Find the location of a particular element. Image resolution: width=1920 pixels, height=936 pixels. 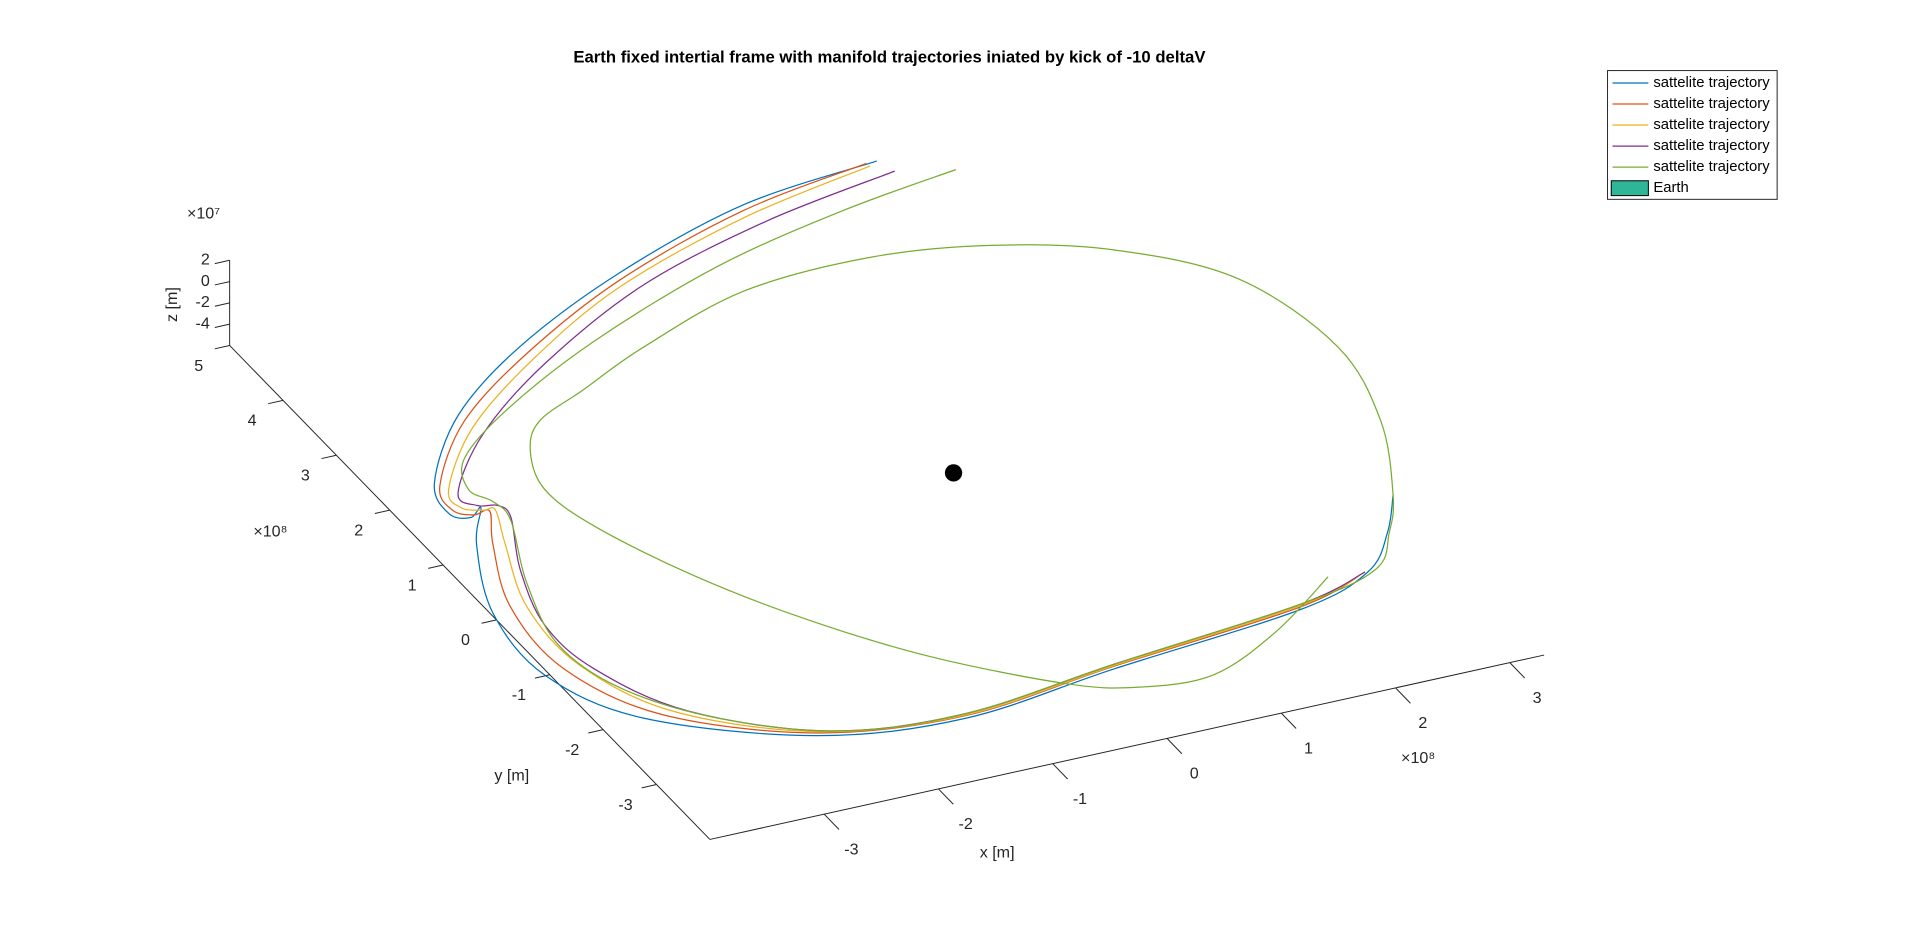

z-tick-label: -2 is located at coordinates (203, 302).